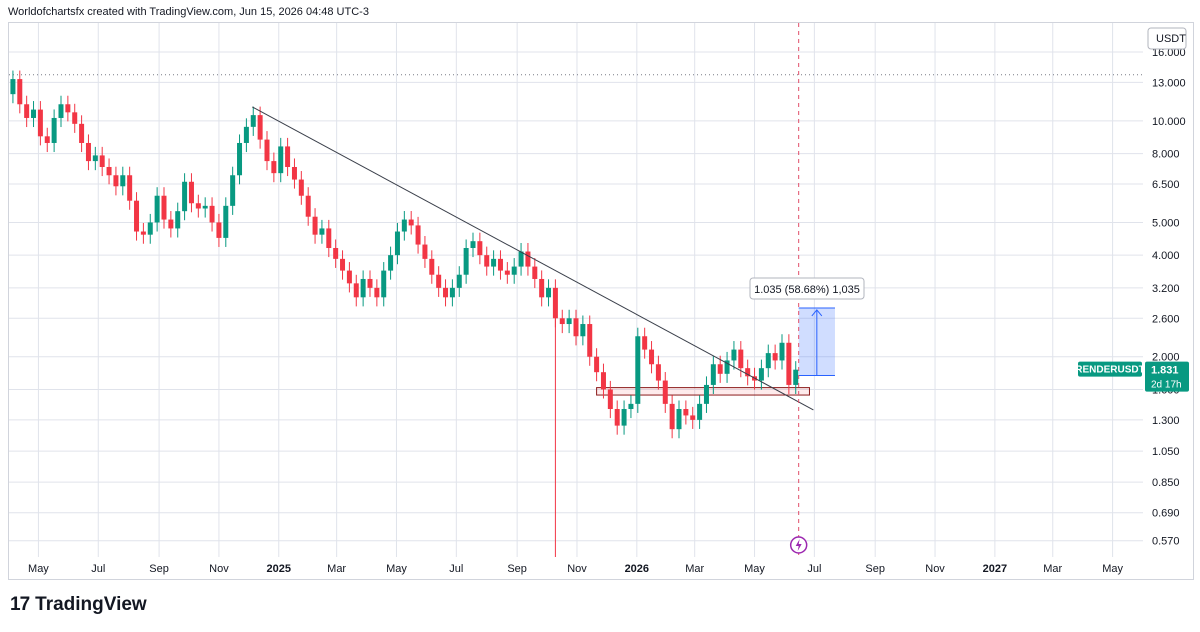  Describe the element at coordinates (1166, 542) in the screenshot. I see `price-tick-label: 0.570` at that location.